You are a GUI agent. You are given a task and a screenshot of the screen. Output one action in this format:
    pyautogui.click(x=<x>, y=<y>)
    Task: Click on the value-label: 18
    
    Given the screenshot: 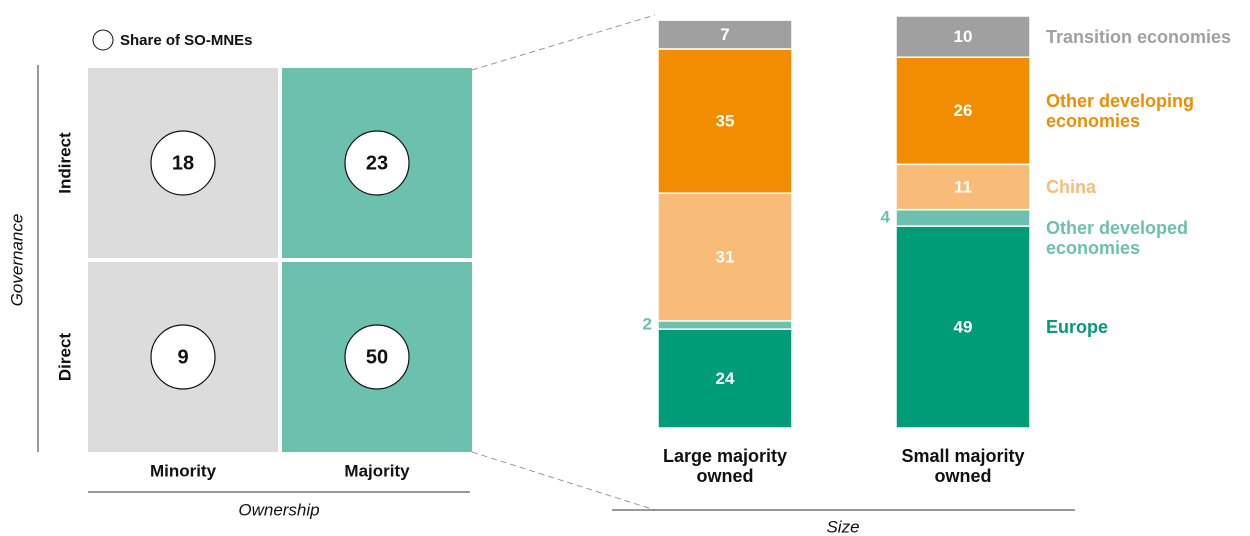 What is the action you would take?
    pyautogui.click(x=183, y=163)
    